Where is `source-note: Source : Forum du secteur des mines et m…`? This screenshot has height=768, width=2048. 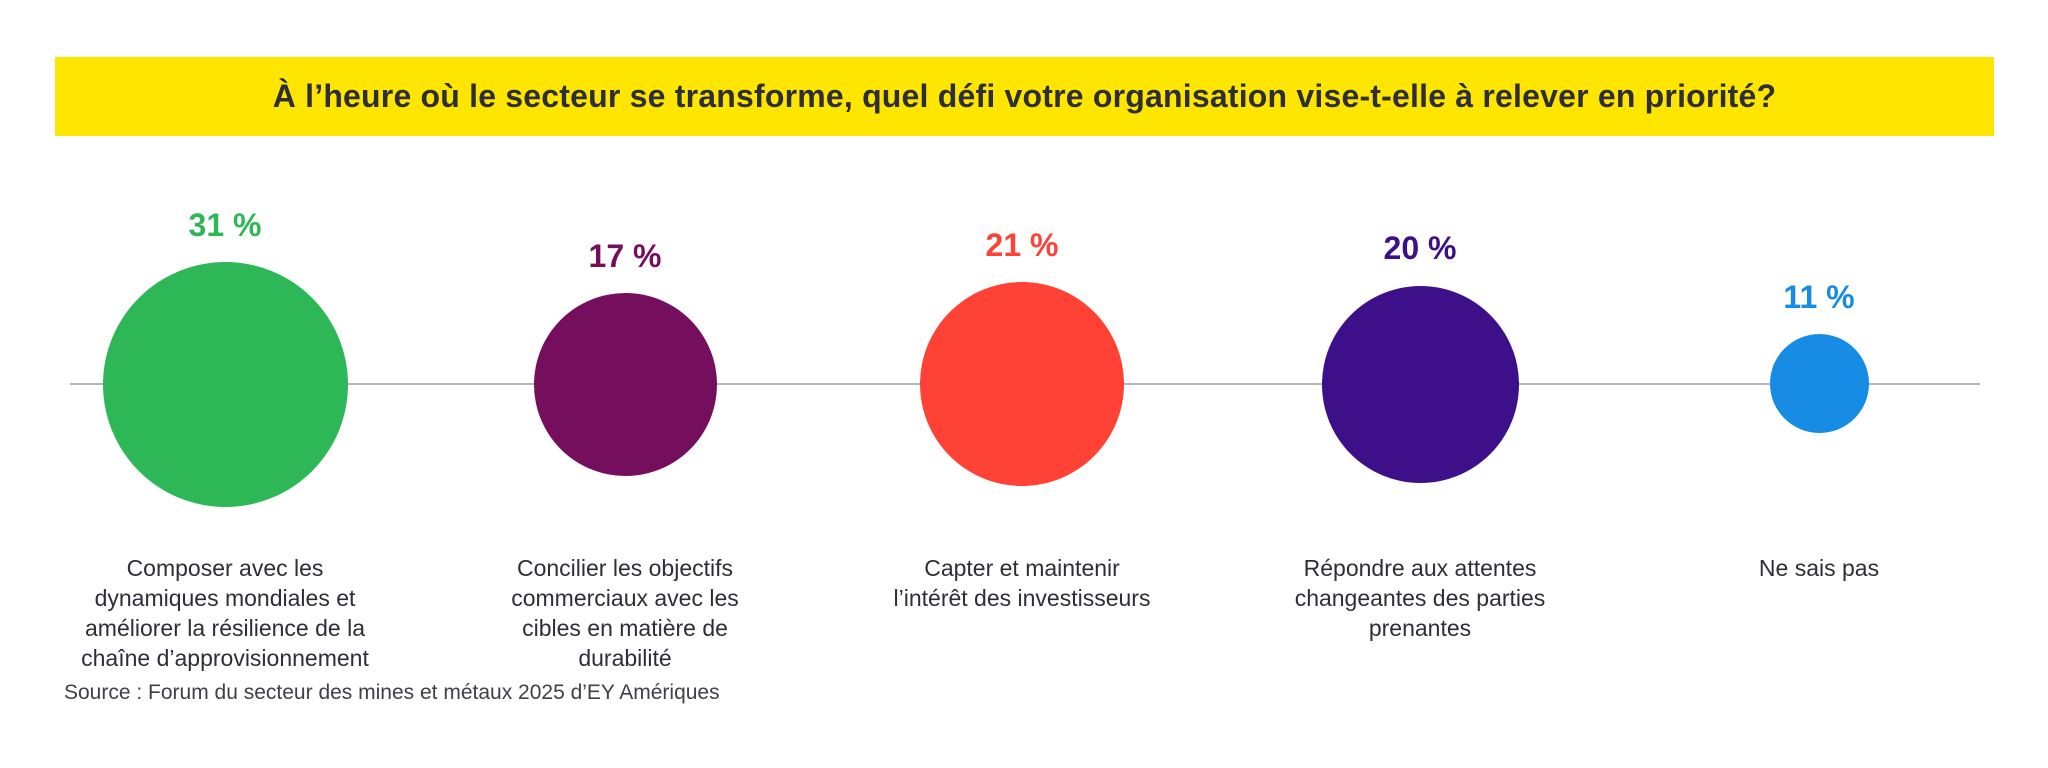
source-note: Source : Forum du secteur des mines et m… is located at coordinates (392, 692).